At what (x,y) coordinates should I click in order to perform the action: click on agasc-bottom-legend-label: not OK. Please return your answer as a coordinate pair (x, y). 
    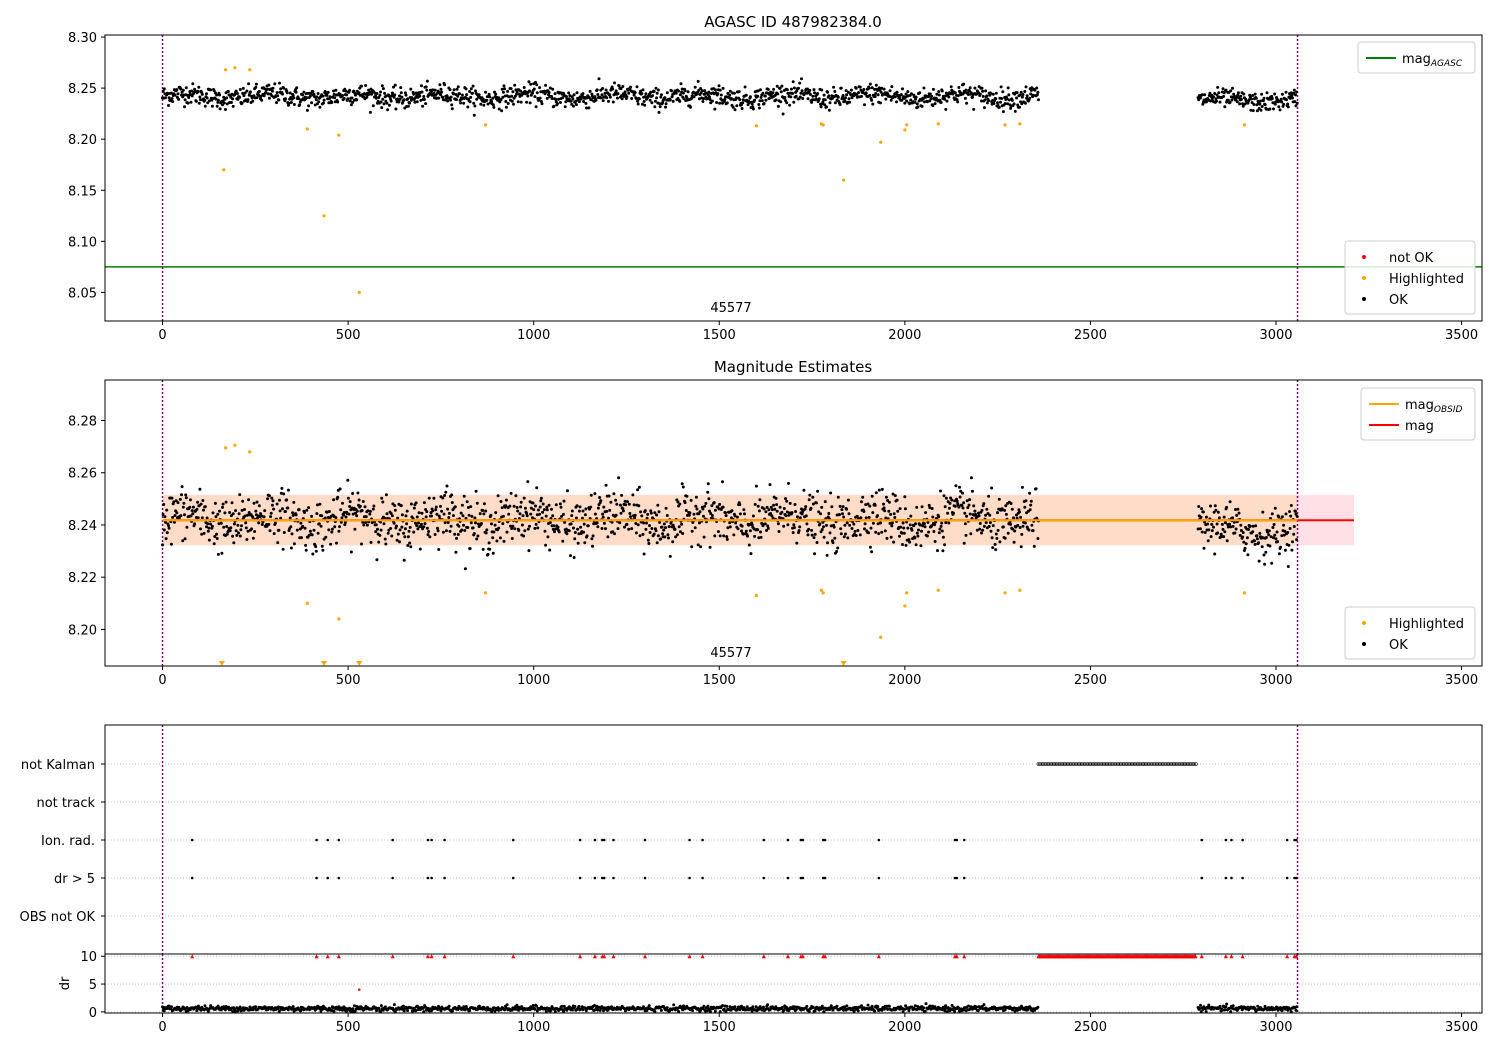
    Looking at the image, I should click on (1411, 258).